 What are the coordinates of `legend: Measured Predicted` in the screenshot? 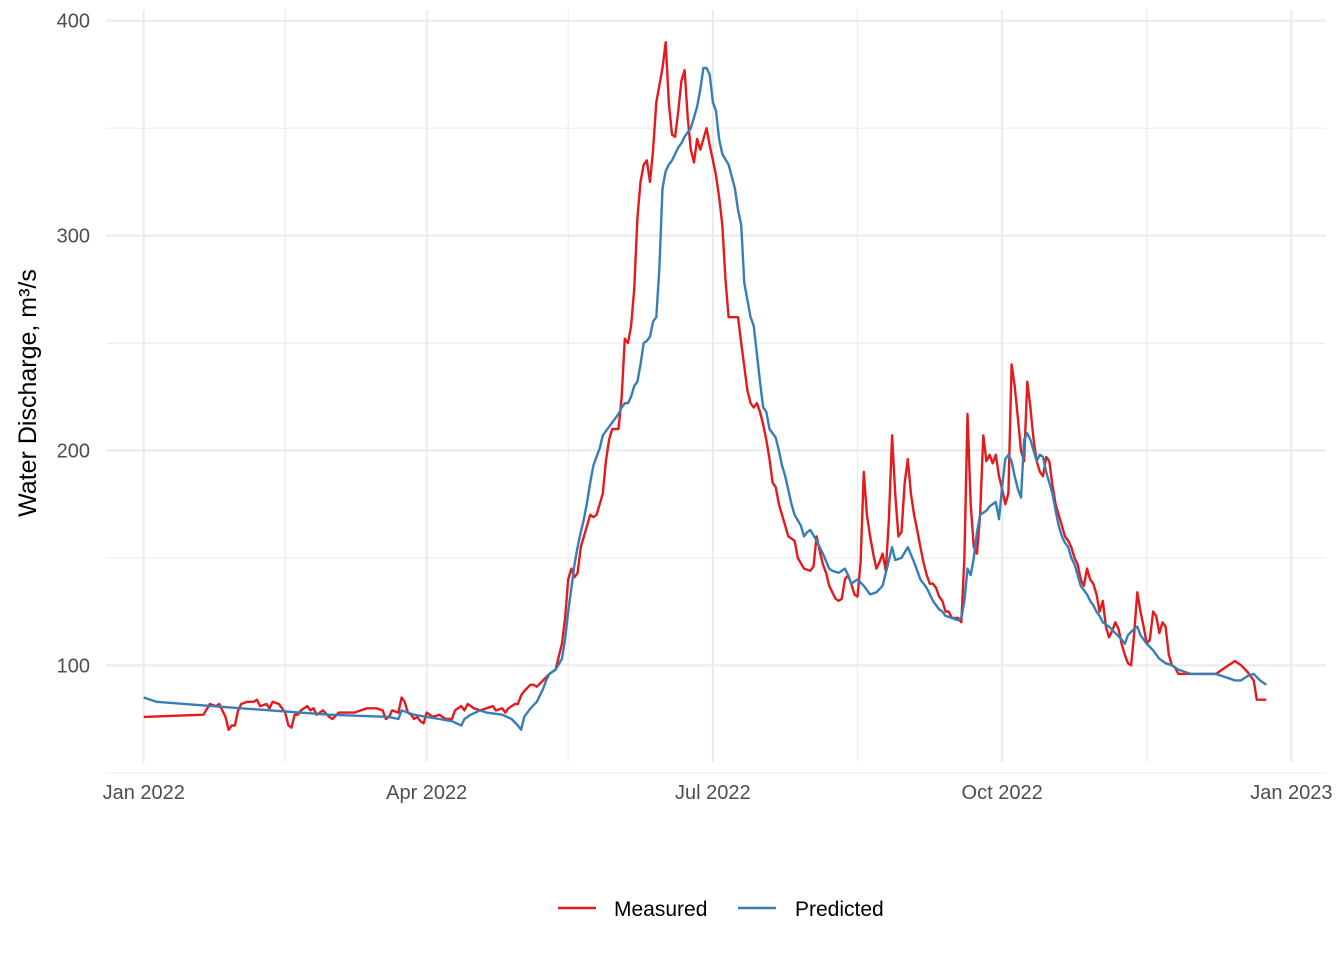 It's located at (721, 909).